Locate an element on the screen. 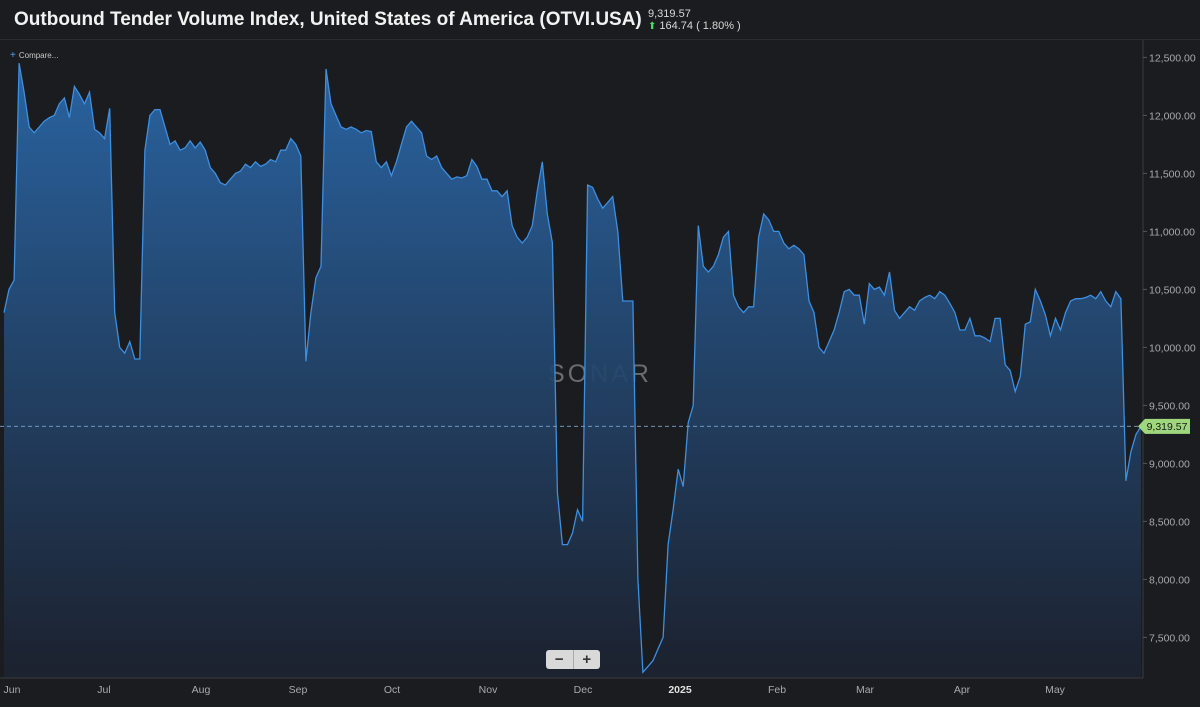 Image resolution: width=1200 pixels, height=707 pixels. last-value-badge-label: 9,319.57 is located at coordinates (1167, 427).